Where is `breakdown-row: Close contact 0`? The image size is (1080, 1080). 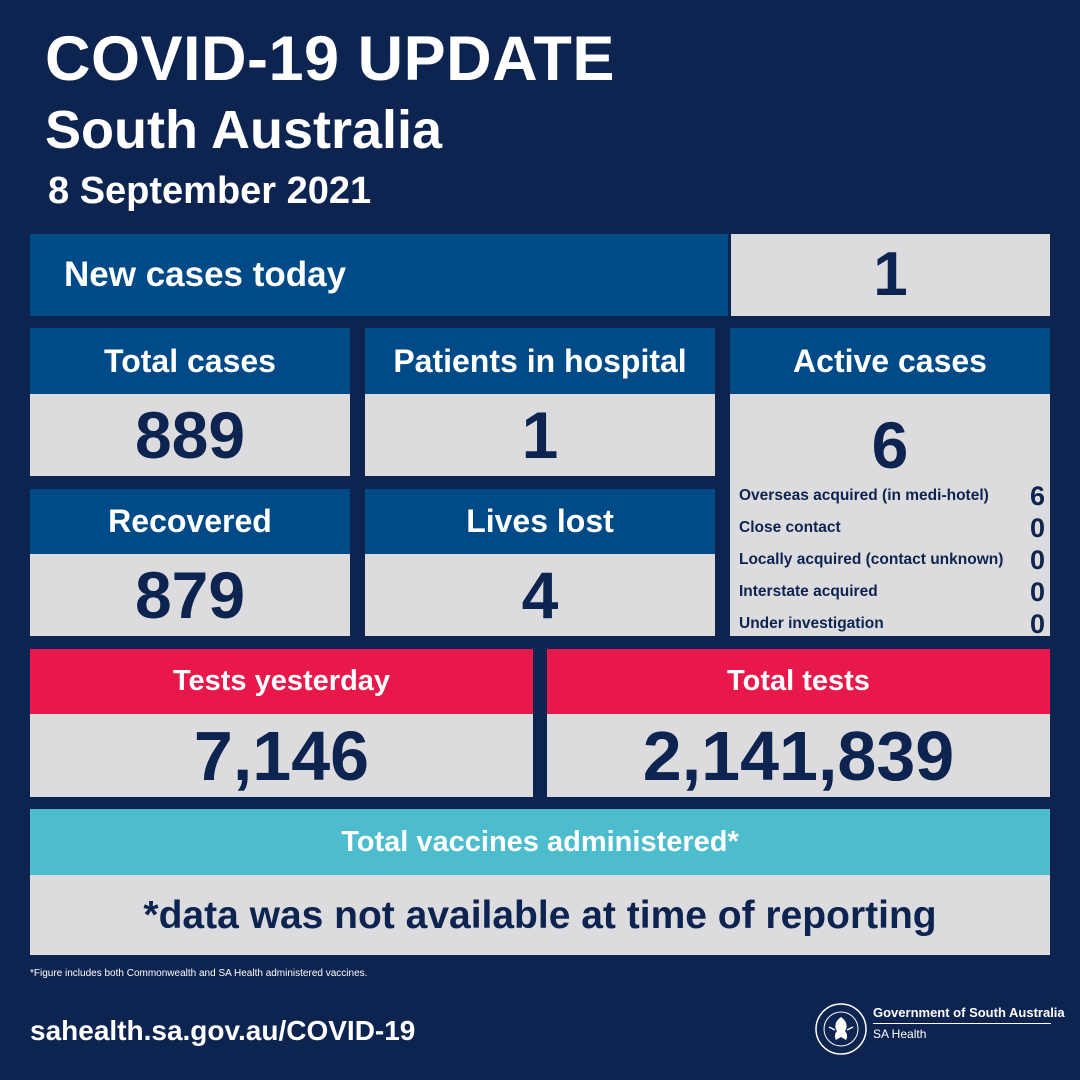 breakdown-row: Close contact 0 is located at coordinates (892, 528).